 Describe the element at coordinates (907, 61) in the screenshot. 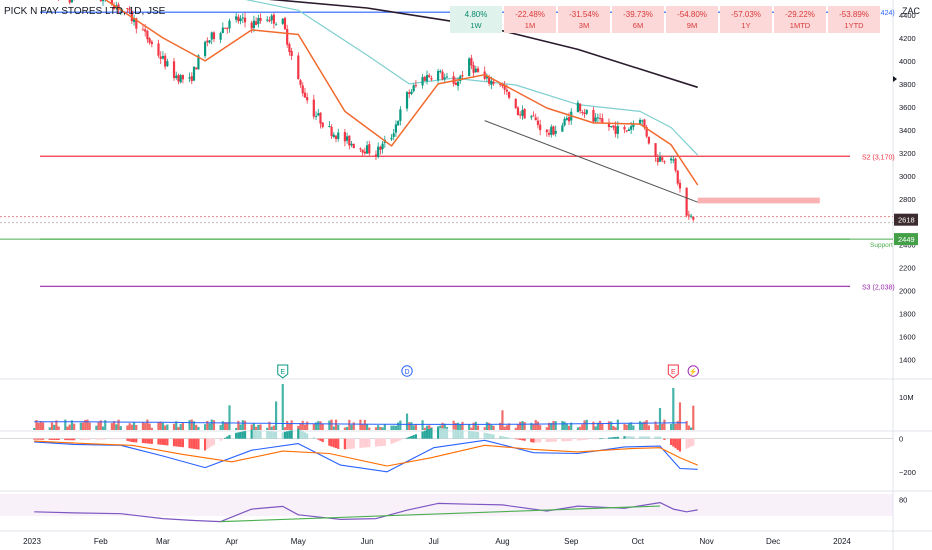

I see `price-tick-label: 4000` at that location.